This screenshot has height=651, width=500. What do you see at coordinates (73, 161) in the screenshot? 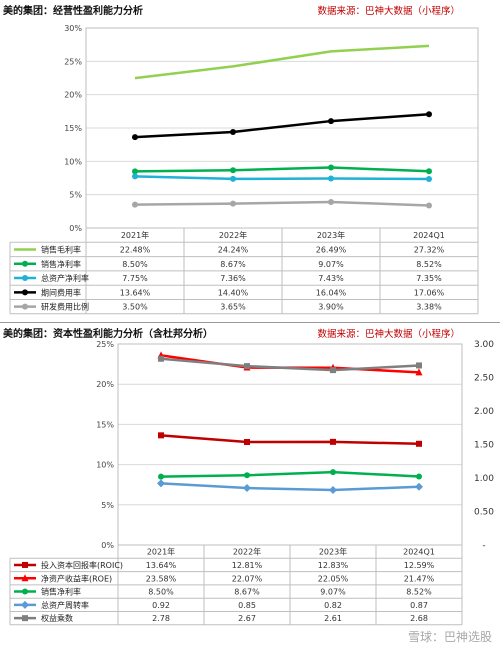
I see `chart-1-y-tick-label: 10%` at bounding box center [73, 161].